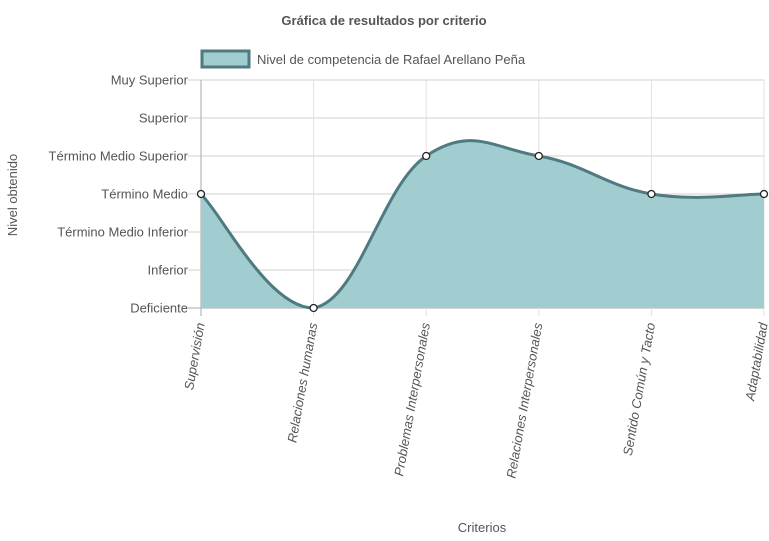  What do you see at coordinates (755, 362) in the screenshot?
I see `x-tick-label: Adaptabilidad` at bounding box center [755, 362].